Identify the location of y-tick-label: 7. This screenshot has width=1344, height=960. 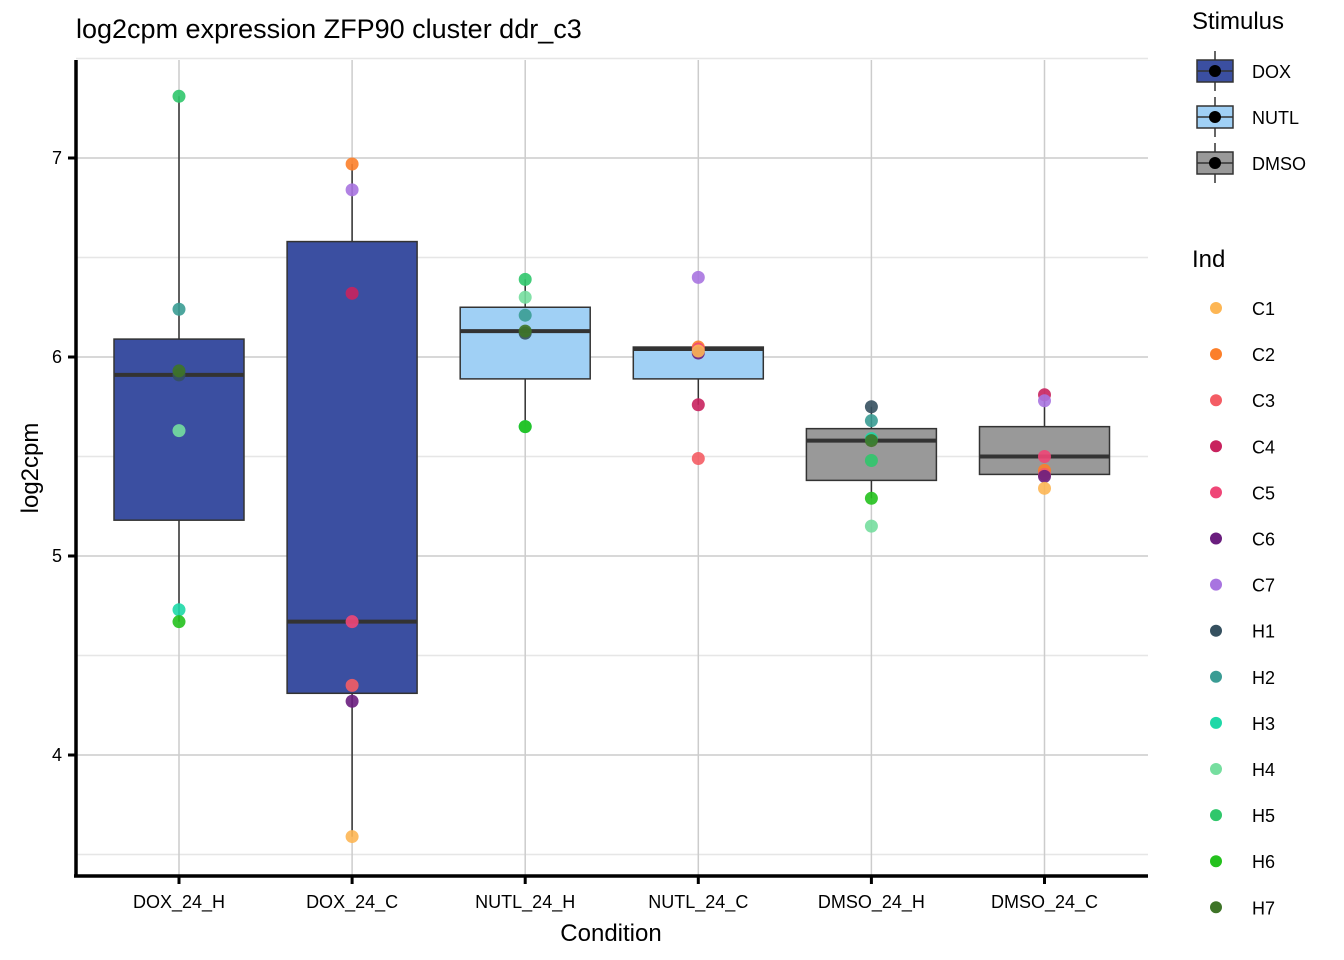
(57, 158).